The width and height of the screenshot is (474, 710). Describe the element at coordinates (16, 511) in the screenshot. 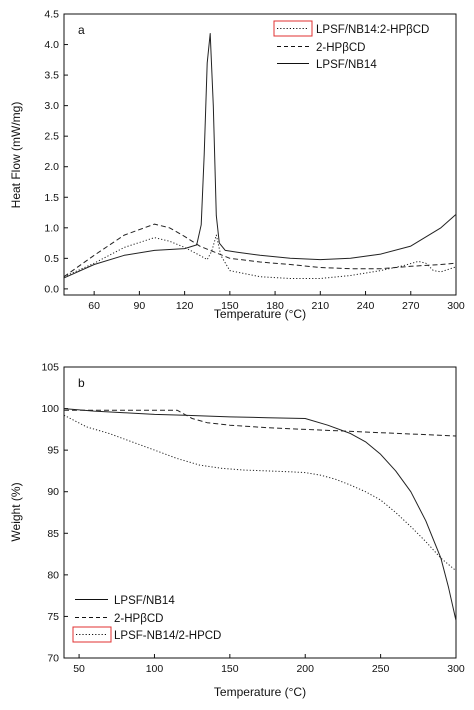

I see `panel-b-y-axis-title: Weight (%)` at that location.